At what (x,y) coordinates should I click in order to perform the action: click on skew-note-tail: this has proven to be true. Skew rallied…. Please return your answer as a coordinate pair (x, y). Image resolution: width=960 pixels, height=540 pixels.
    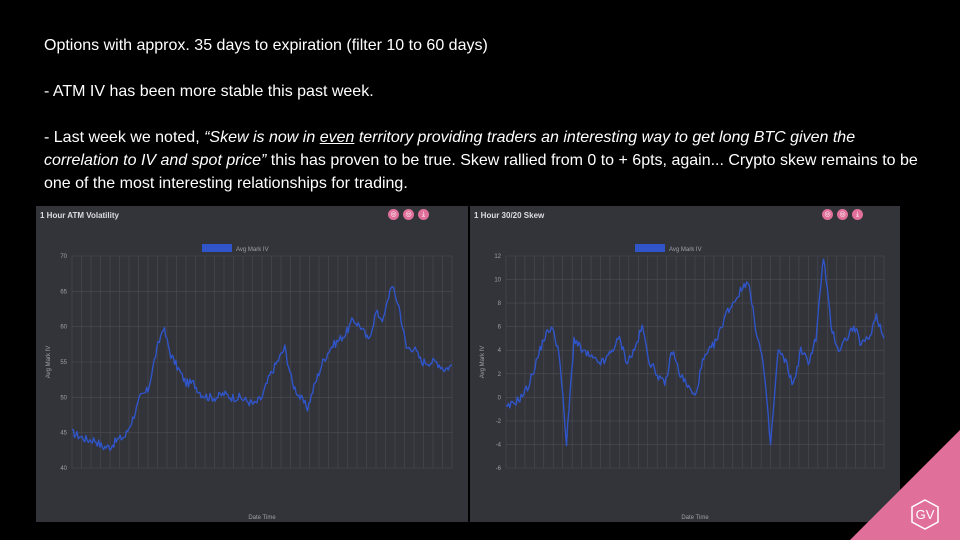
    Looking at the image, I should click on (481, 172).